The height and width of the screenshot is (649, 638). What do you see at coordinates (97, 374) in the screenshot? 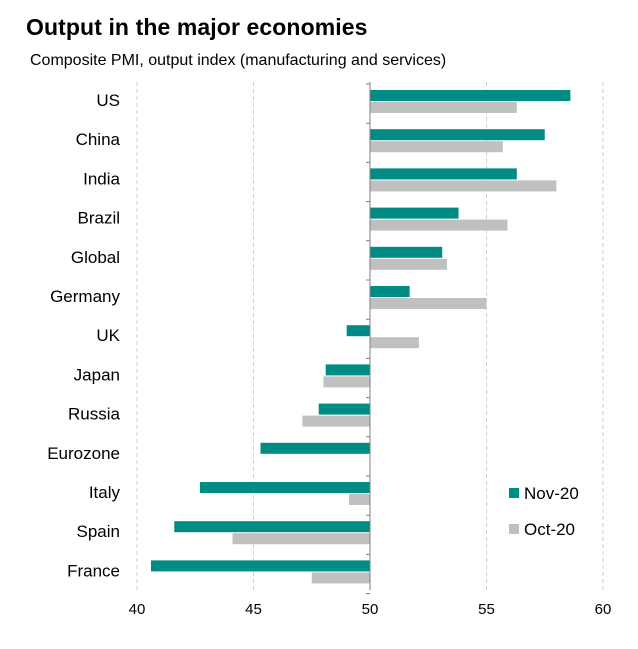
I see `category-label: Japan` at bounding box center [97, 374].